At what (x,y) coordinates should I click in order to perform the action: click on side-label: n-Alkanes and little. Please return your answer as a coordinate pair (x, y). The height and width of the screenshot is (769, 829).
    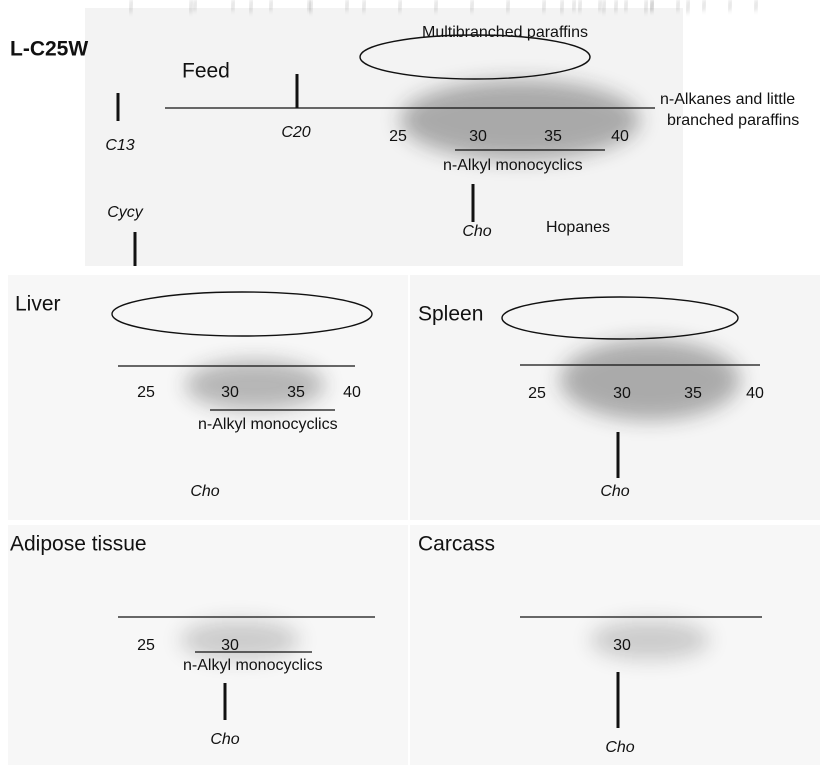
    Looking at the image, I should click on (727, 99).